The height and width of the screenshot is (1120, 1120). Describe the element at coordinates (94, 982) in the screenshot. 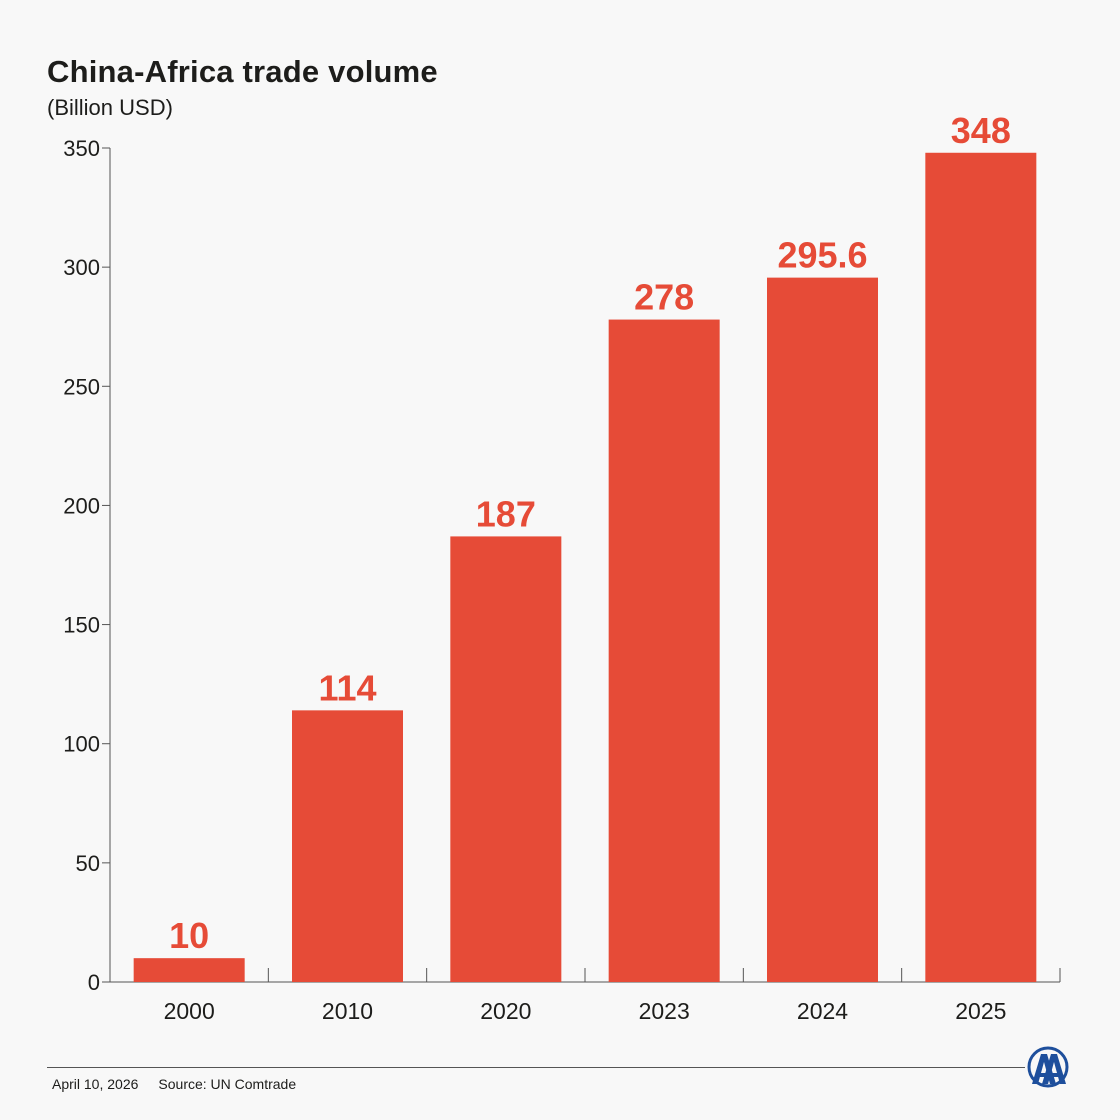

I see `y-tick-label: 0` at that location.